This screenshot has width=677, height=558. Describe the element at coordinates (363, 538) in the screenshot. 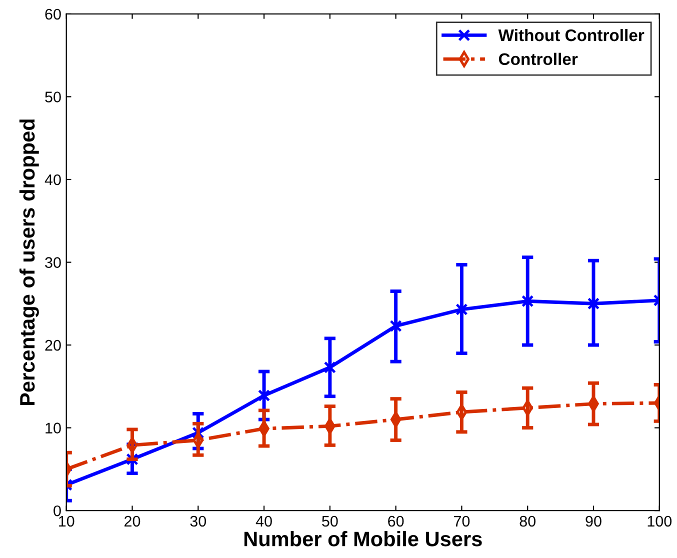

I see `x-axis-title: Number of Mobile Users` at that location.